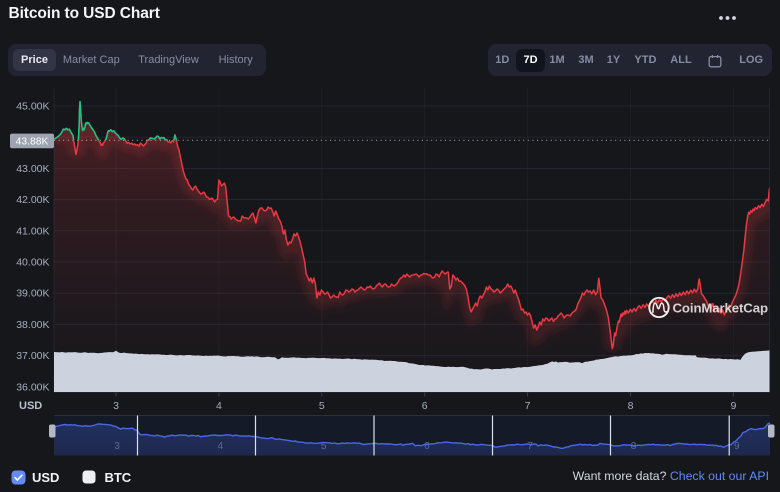 The width and height of the screenshot is (780, 492). I want to click on svg-text: USD, so click(30, 406).